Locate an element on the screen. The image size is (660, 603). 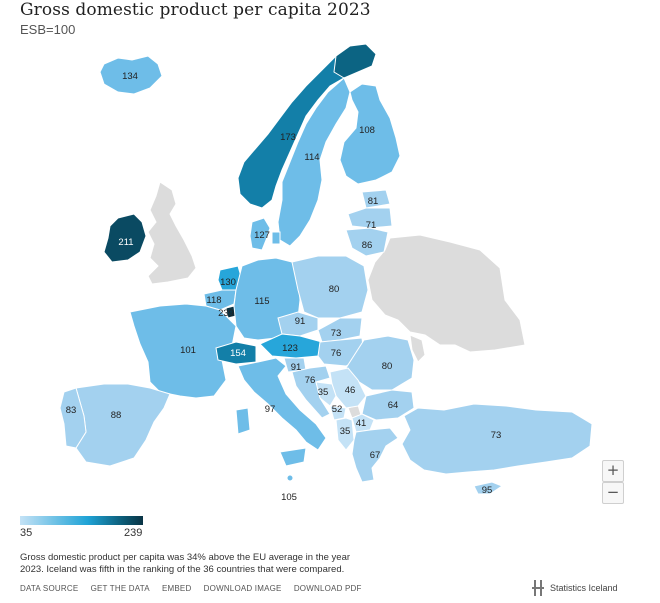
label-belgium: 118 is located at coordinates (213, 300).